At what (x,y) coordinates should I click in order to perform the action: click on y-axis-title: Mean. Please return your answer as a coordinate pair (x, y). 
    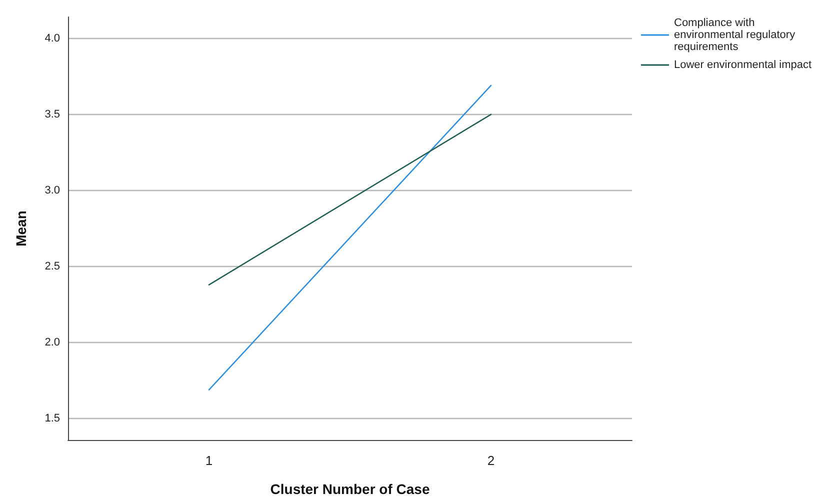
    Looking at the image, I should click on (21, 228).